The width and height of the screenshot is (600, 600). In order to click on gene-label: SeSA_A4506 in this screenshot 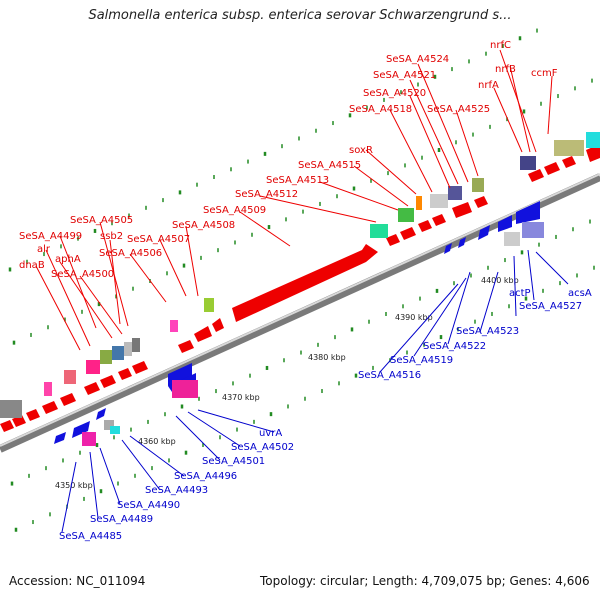, I will do `click(130, 253)`.